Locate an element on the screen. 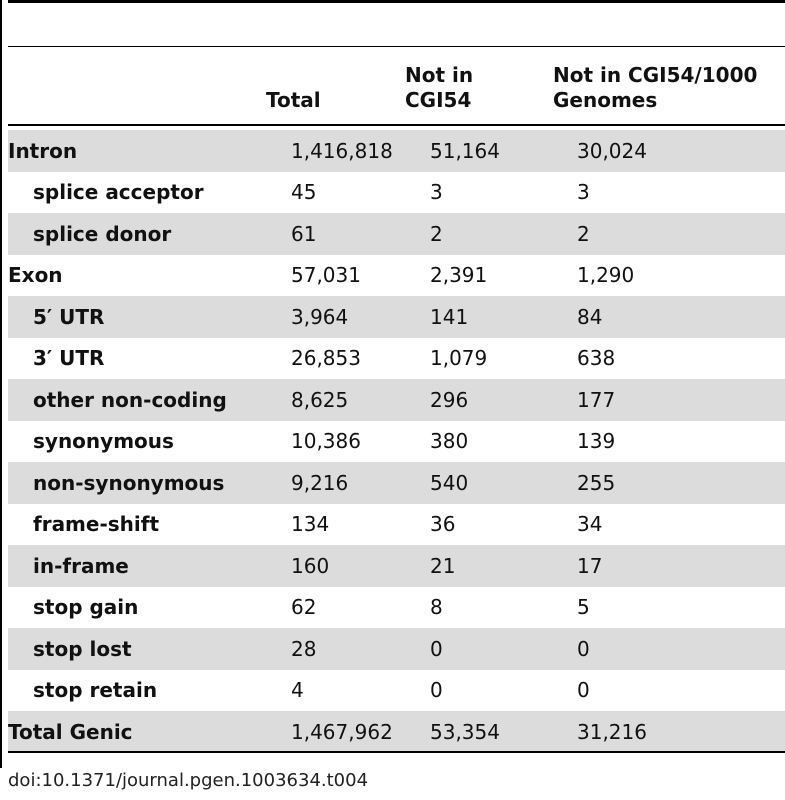 The image size is (785, 800). cell-not-in-cgi54-1000-genomes: 3 is located at coordinates (583, 192).